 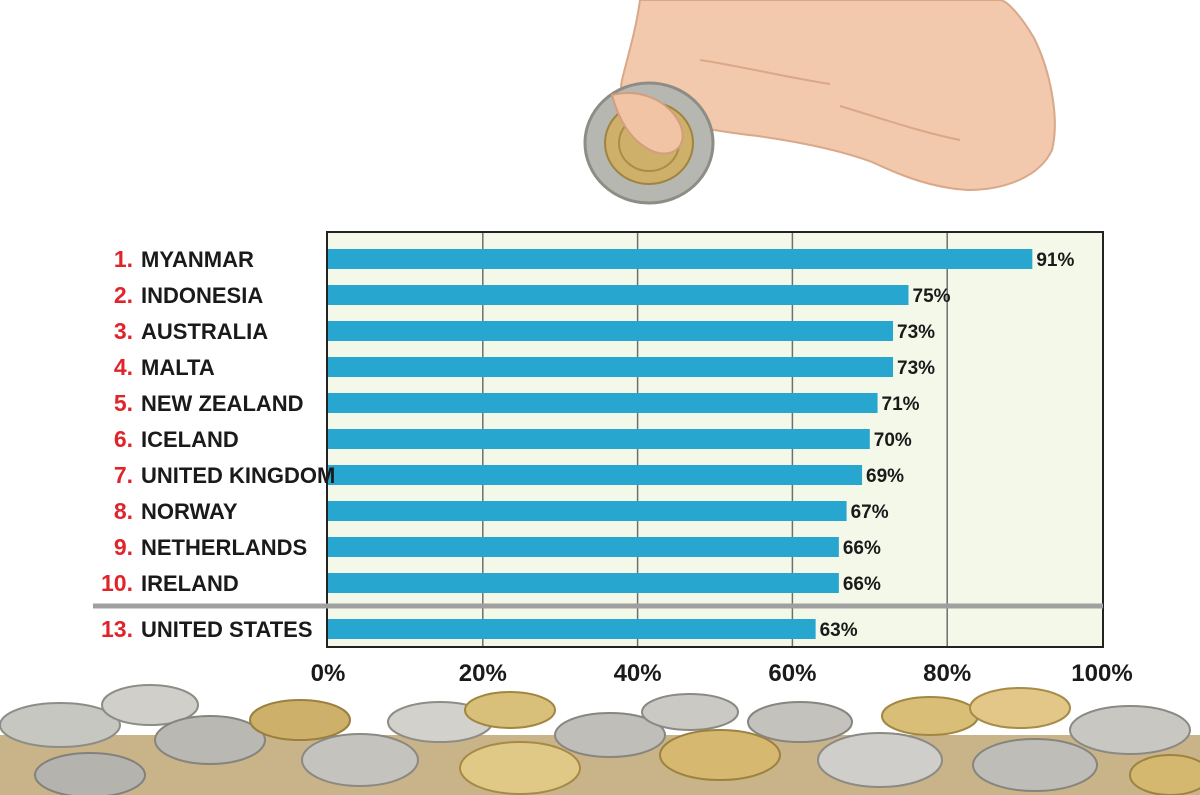 What do you see at coordinates (722, 673) in the screenshot?
I see `x-axis-ticks: 0% 20% 40% 60% 80% 100%` at bounding box center [722, 673].